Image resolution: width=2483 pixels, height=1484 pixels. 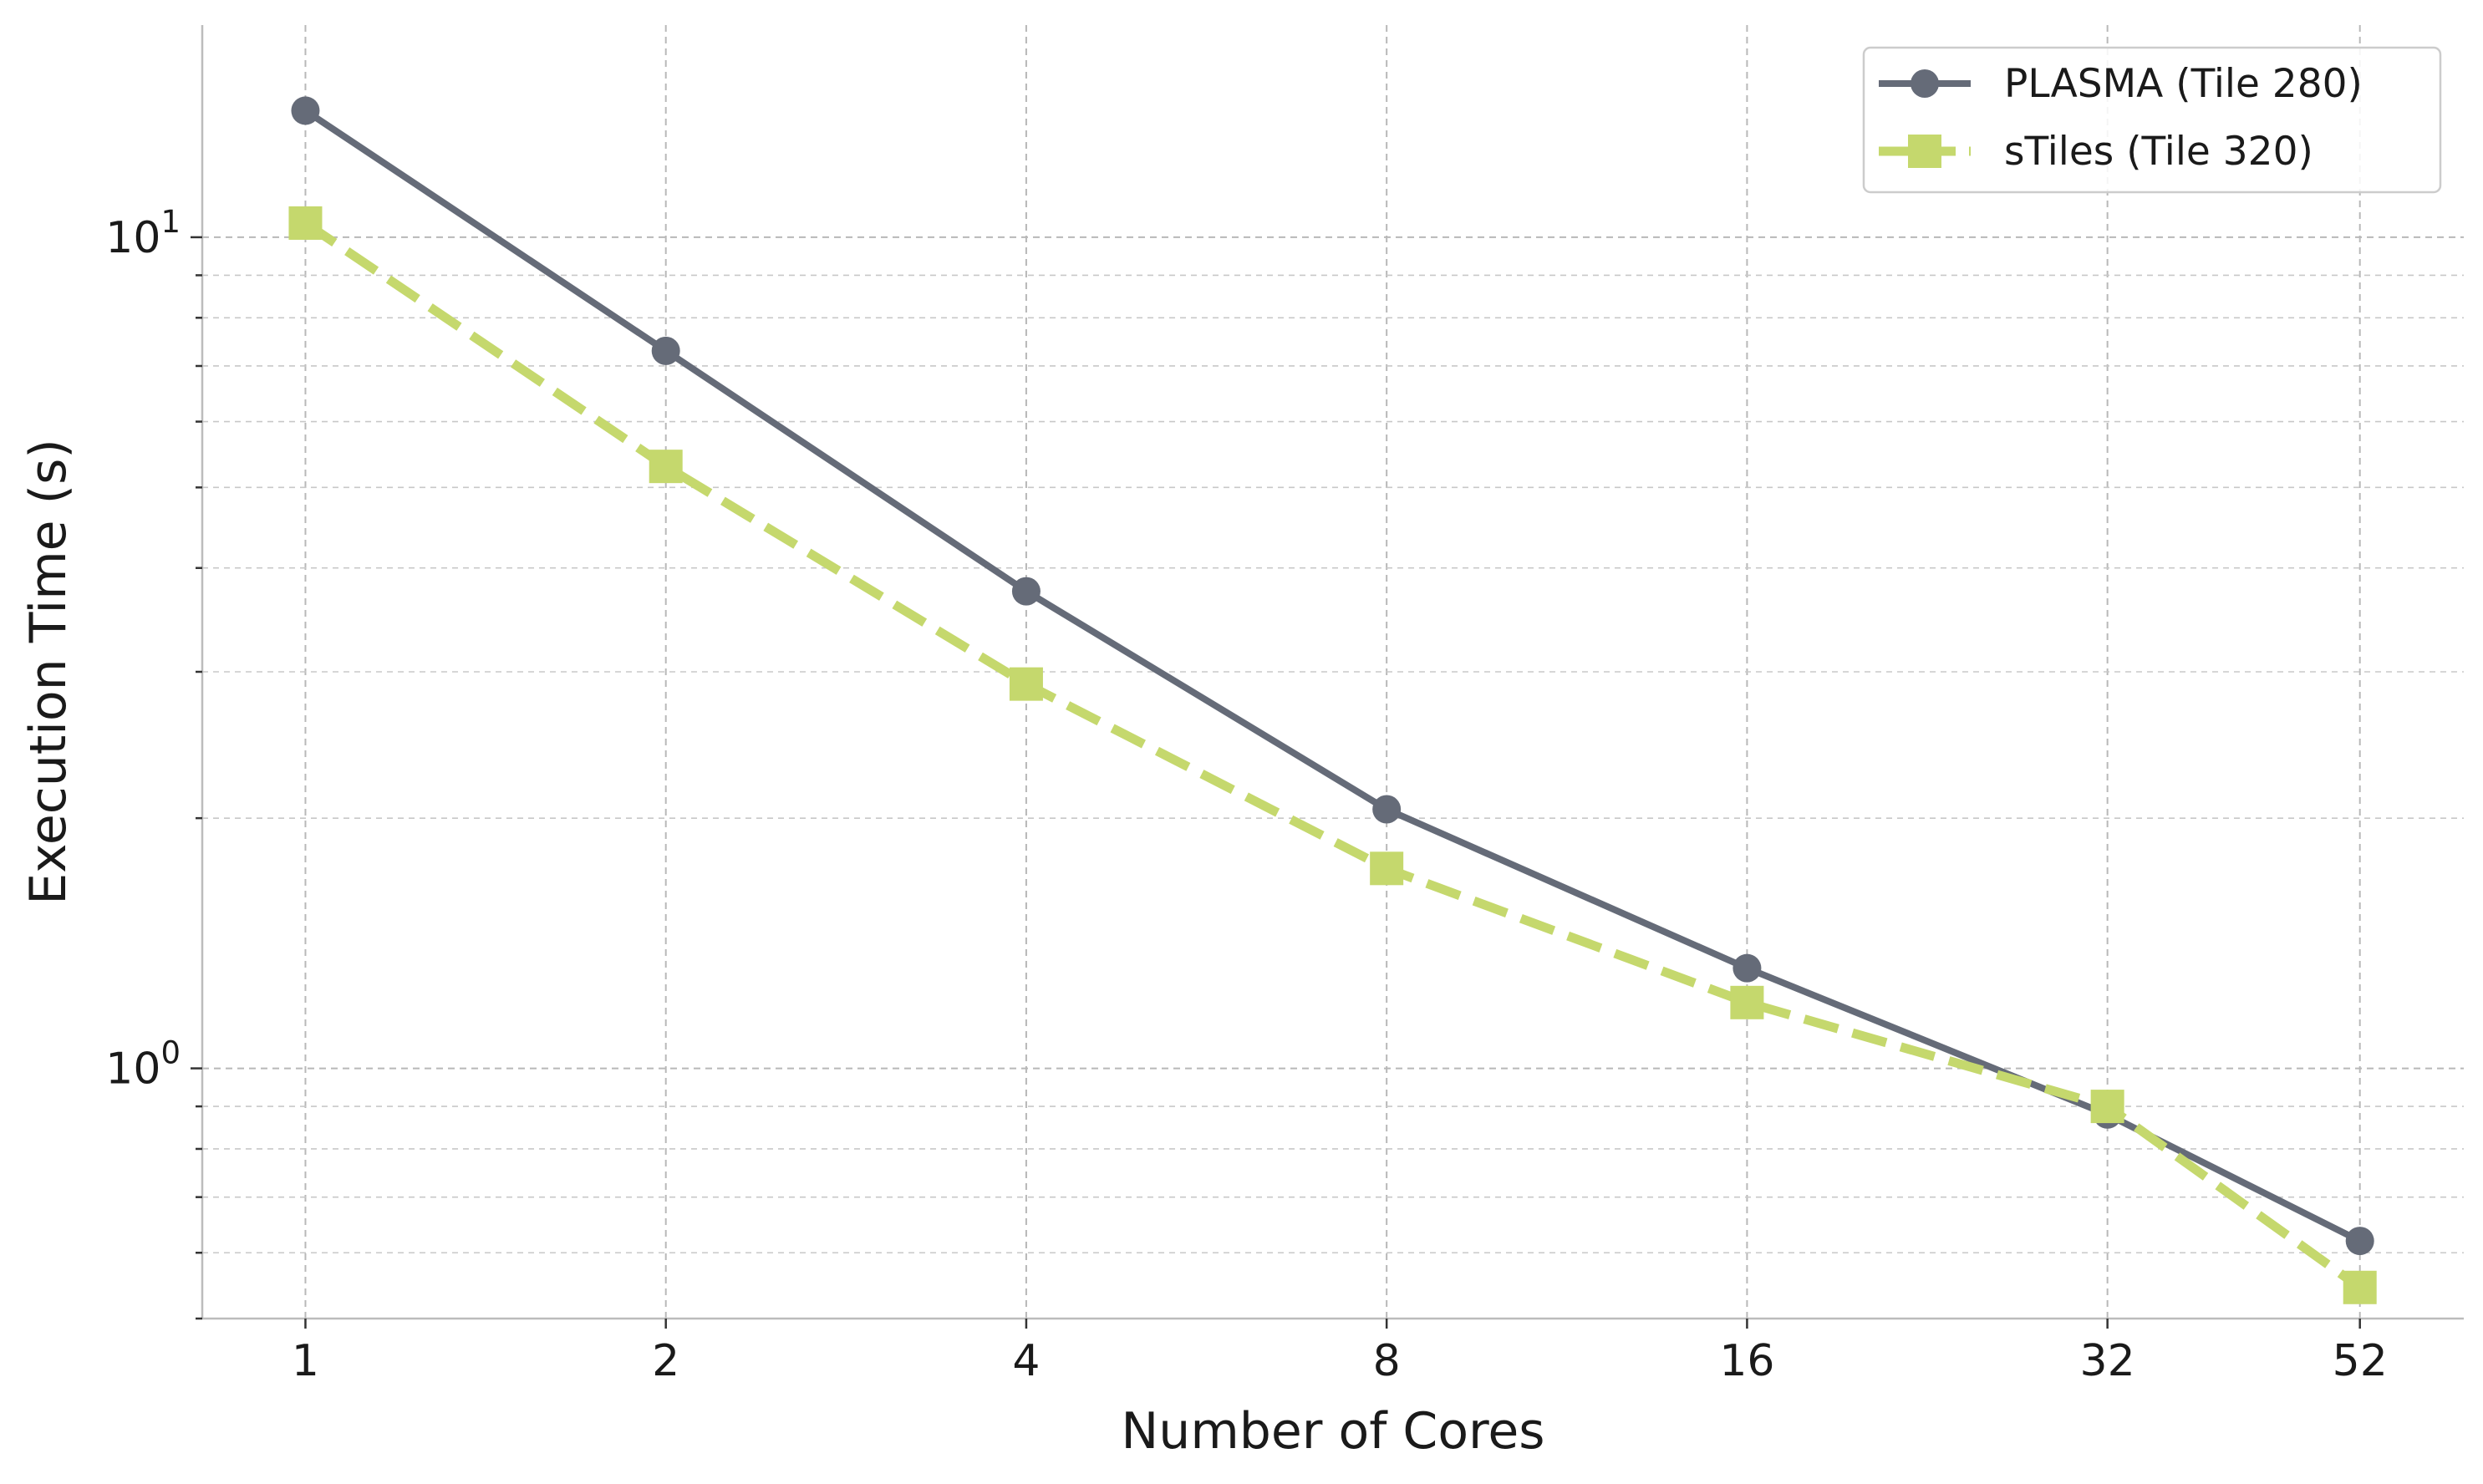 What do you see at coordinates (2107, 1361) in the screenshot?
I see `x-tick-label: 32` at bounding box center [2107, 1361].